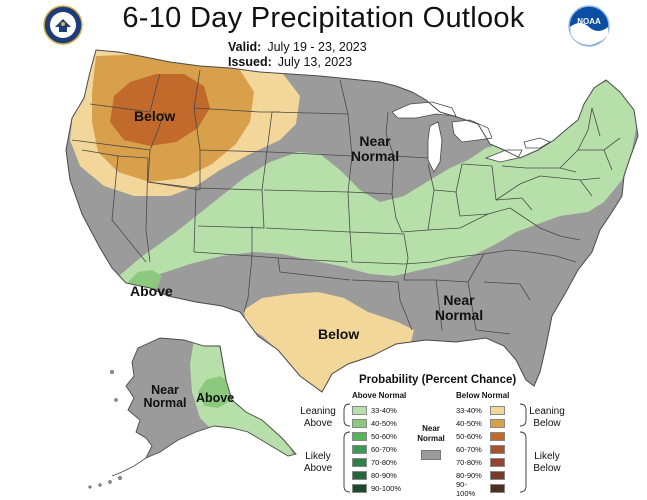 The width and height of the screenshot is (647, 500). I want to click on legend-leaning-below: Leaning Below, so click(547, 417).